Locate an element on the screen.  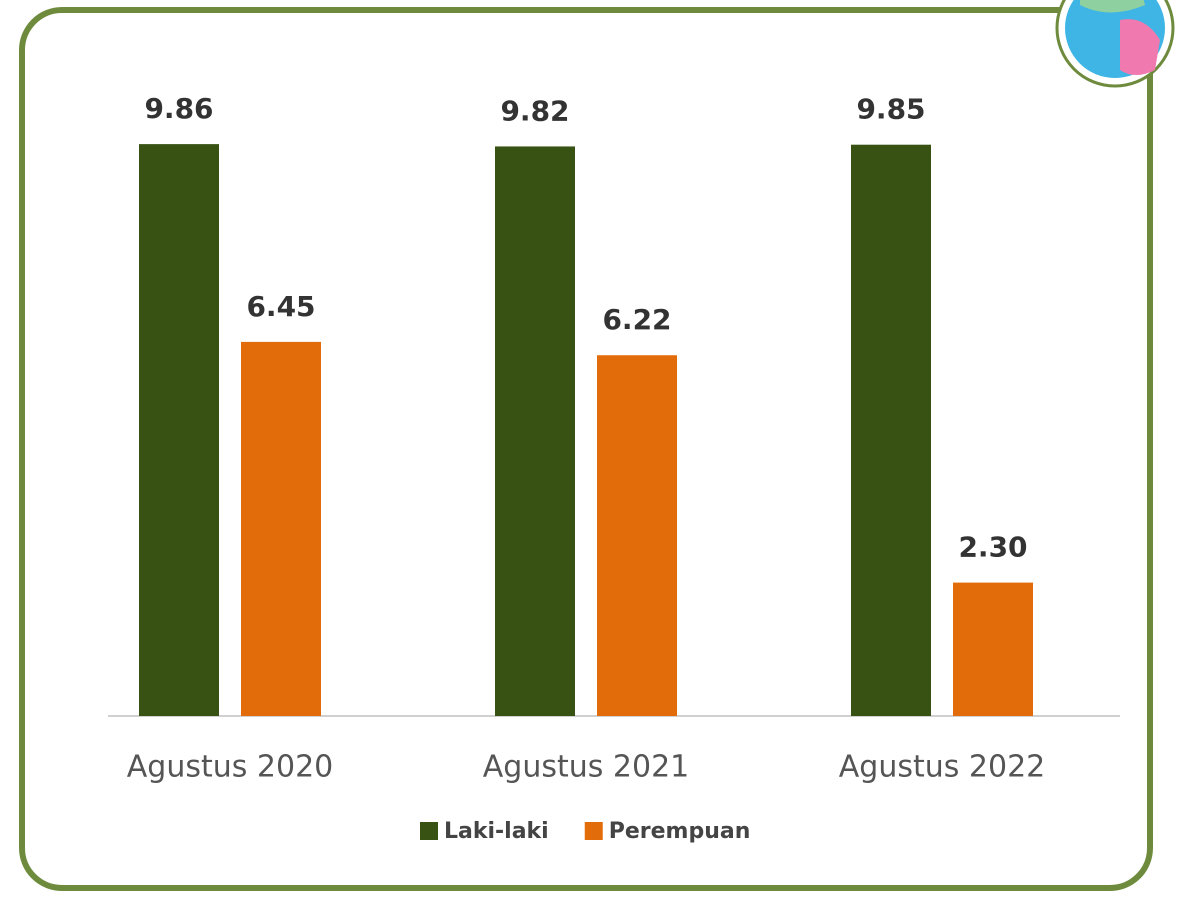
value-label: 9.85 is located at coordinates (890, 109).